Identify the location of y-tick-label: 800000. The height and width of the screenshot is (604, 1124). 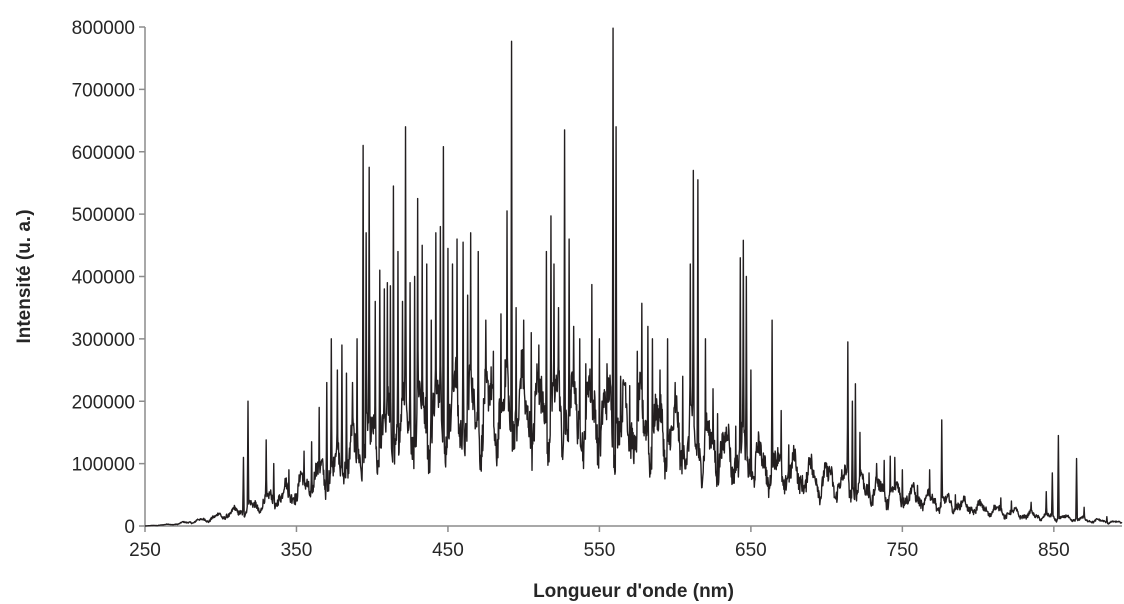
(103, 28).